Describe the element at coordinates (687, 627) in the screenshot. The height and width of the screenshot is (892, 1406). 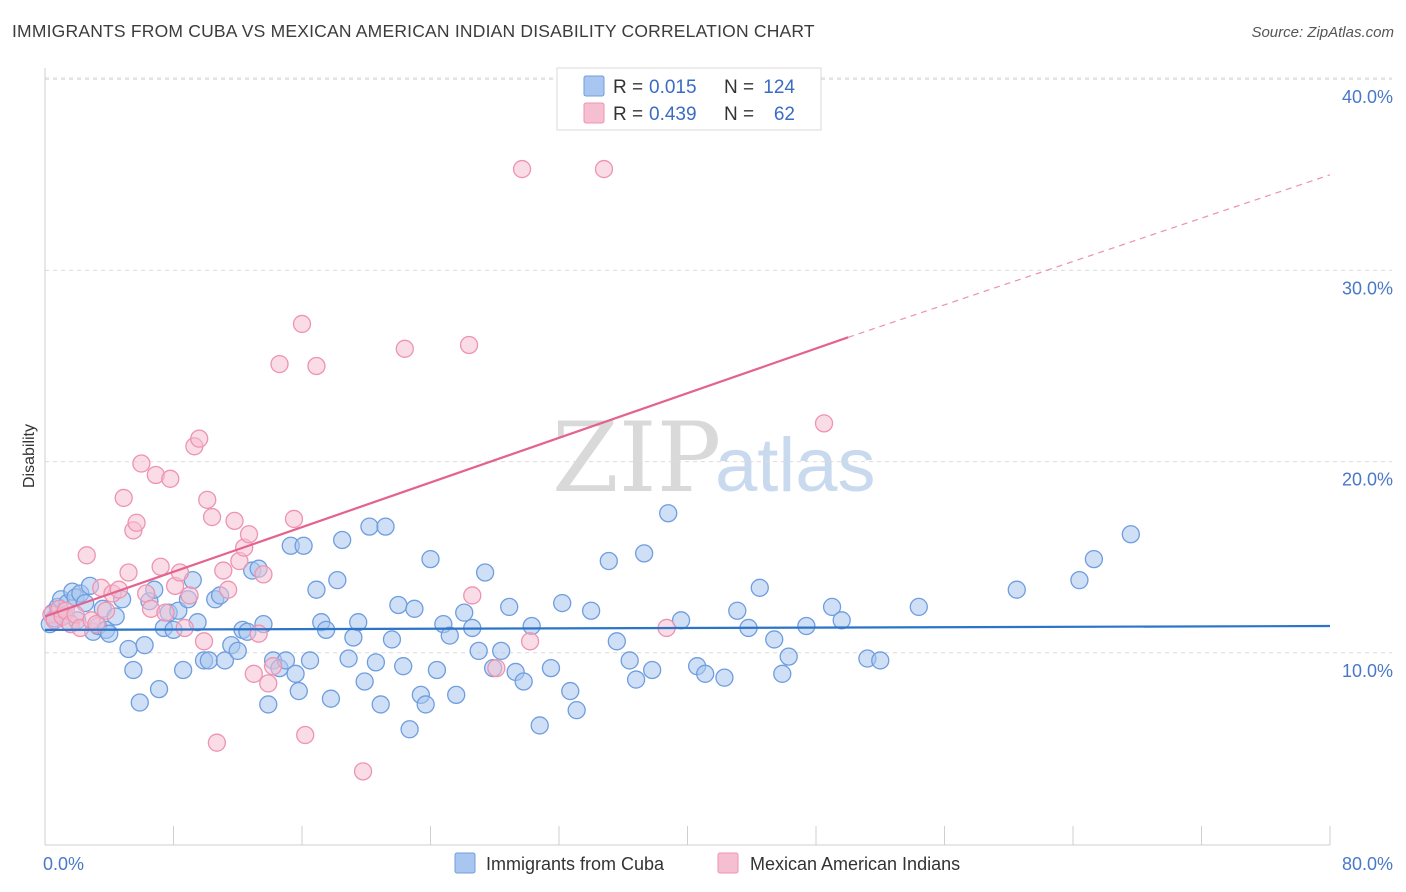
I see `cuba-trend-line` at that location.